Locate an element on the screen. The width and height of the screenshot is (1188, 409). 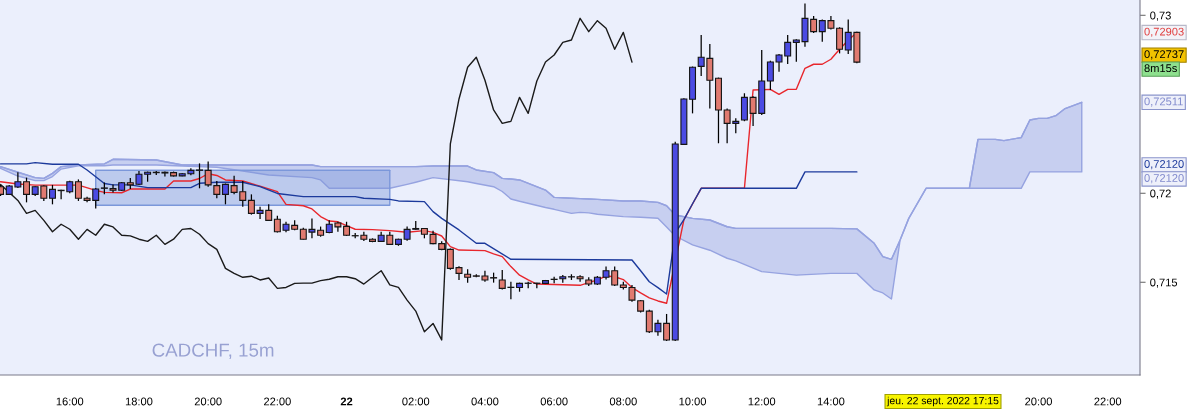
y-tick-label: 0,72 is located at coordinates (1160, 194).